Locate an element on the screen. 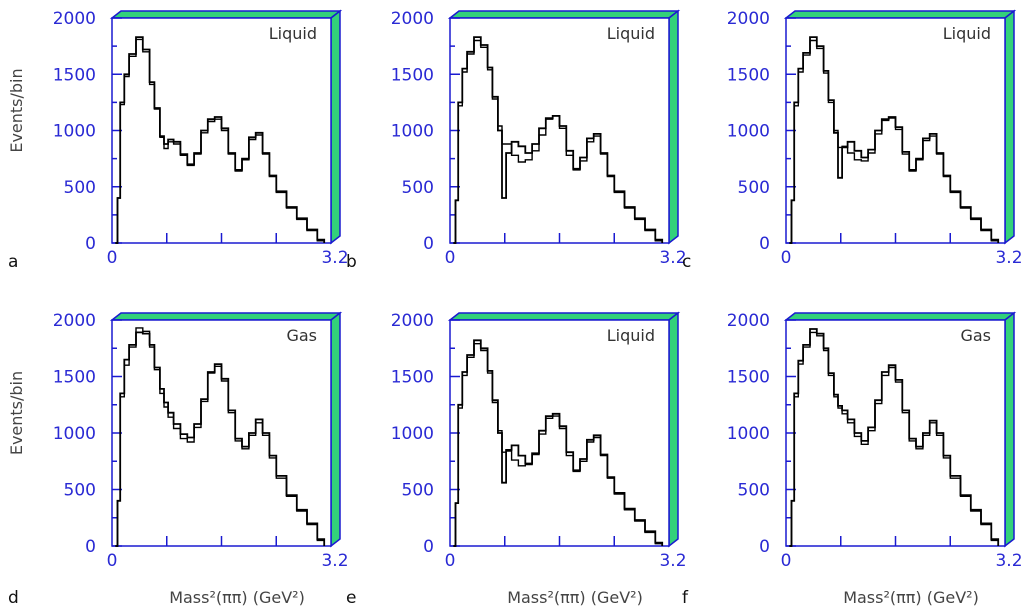  panel-letter: b is located at coordinates (351, 262).